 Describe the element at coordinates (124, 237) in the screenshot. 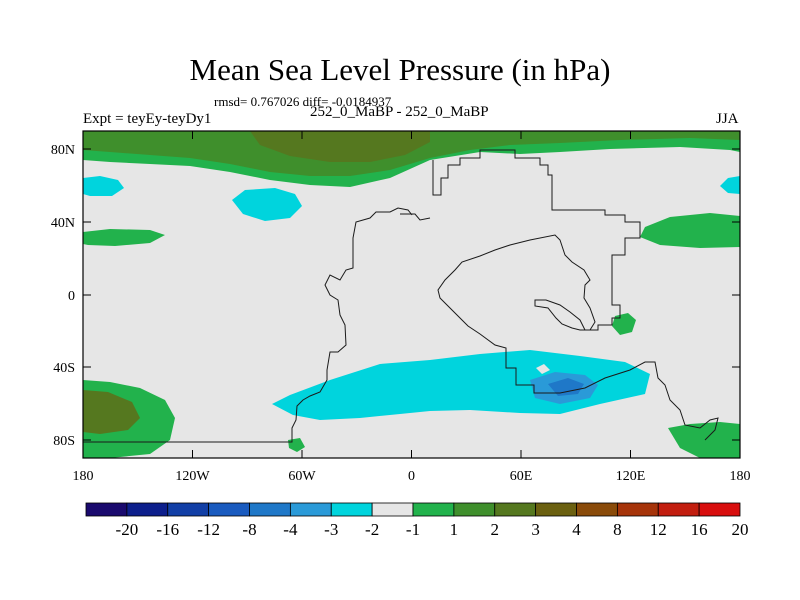

I see `pos-patch-west` at that location.